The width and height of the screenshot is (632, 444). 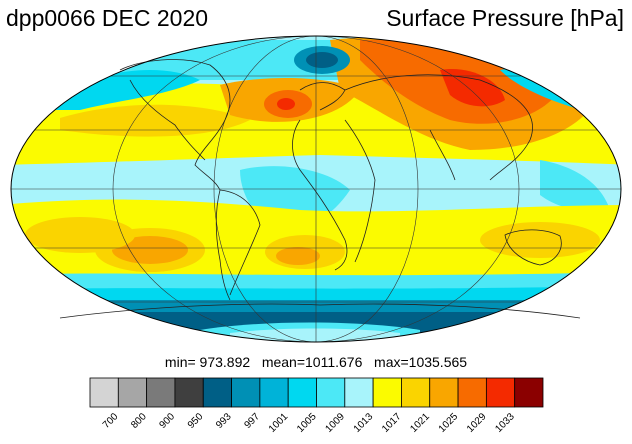 What do you see at coordinates (316, 362) in the screenshot?
I see `statistics-line: min= 973.892 mean=1011.676 max=1035.565` at bounding box center [316, 362].